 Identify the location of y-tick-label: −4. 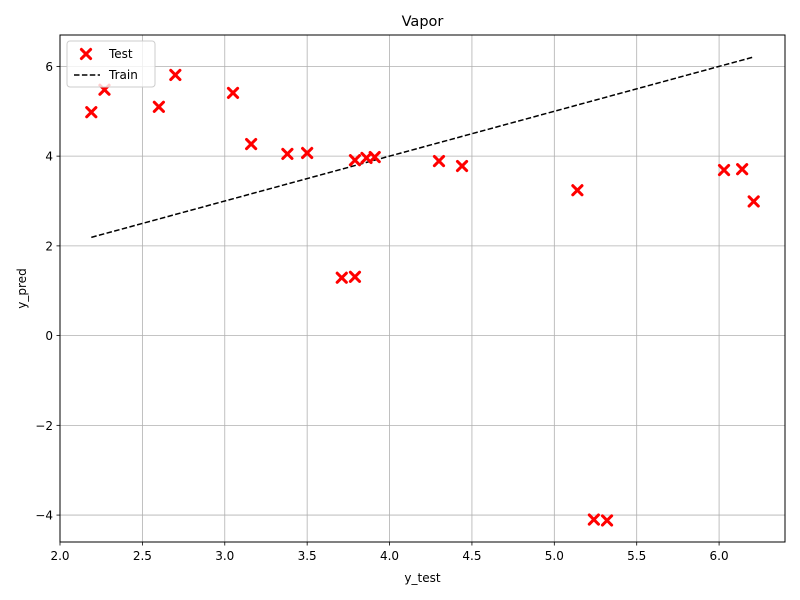
(44, 516).